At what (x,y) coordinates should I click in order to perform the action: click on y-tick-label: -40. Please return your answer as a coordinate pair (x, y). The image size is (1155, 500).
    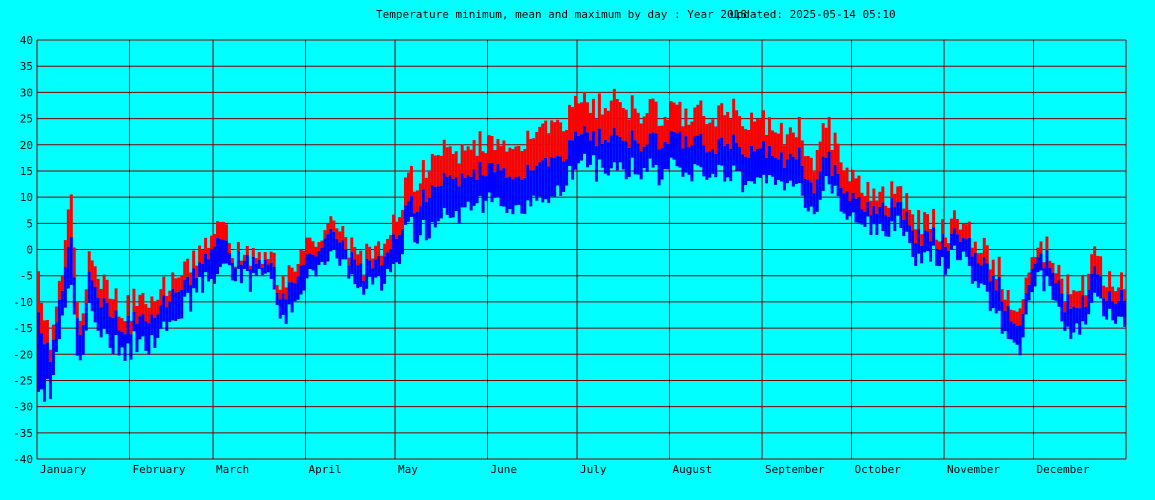
    Looking at the image, I should click on (23, 459).